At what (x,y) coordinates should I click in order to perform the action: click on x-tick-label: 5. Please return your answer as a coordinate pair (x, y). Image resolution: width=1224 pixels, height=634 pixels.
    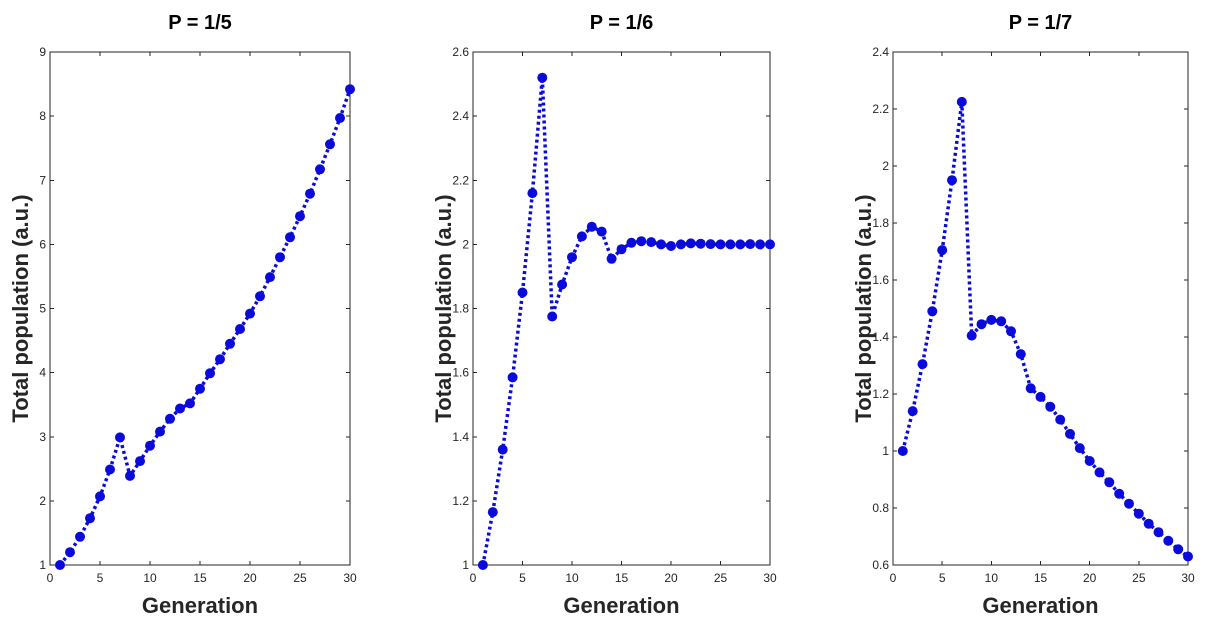
    Looking at the image, I should click on (522, 578).